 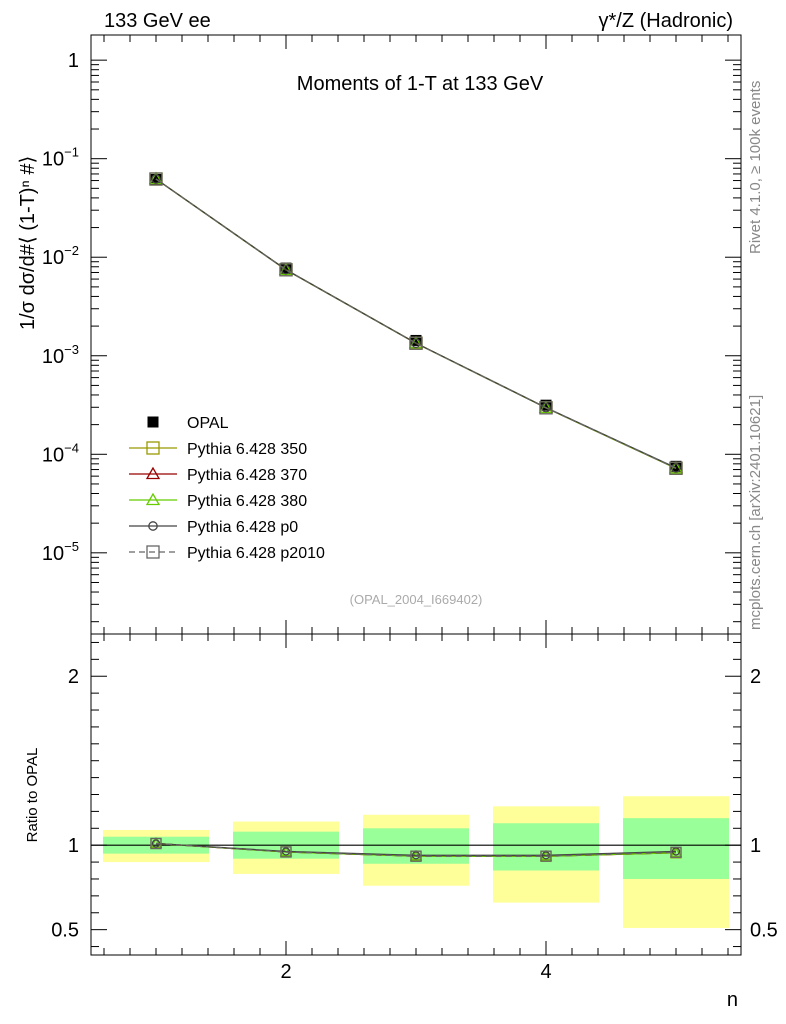 What do you see at coordinates (666, 21) in the screenshot?
I see `header-right: γ*/Z (Hadronic)` at bounding box center [666, 21].